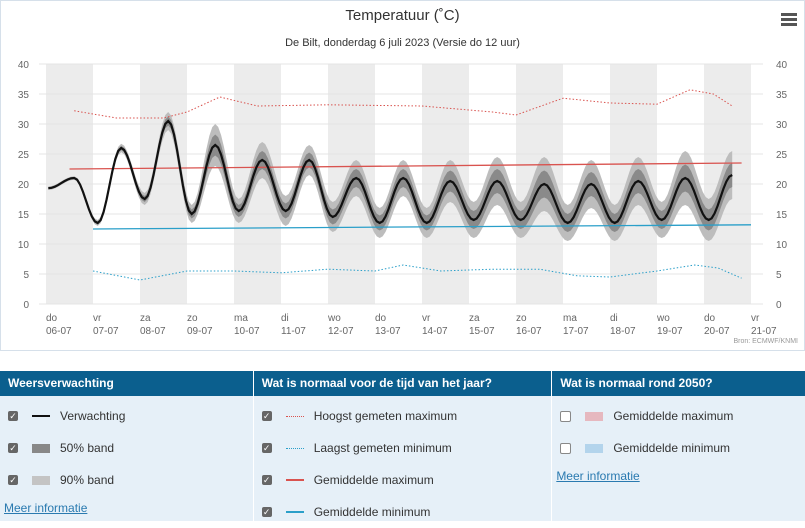  What do you see at coordinates (789, 19) in the screenshot?
I see `menu-icon` at bounding box center [789, 19].